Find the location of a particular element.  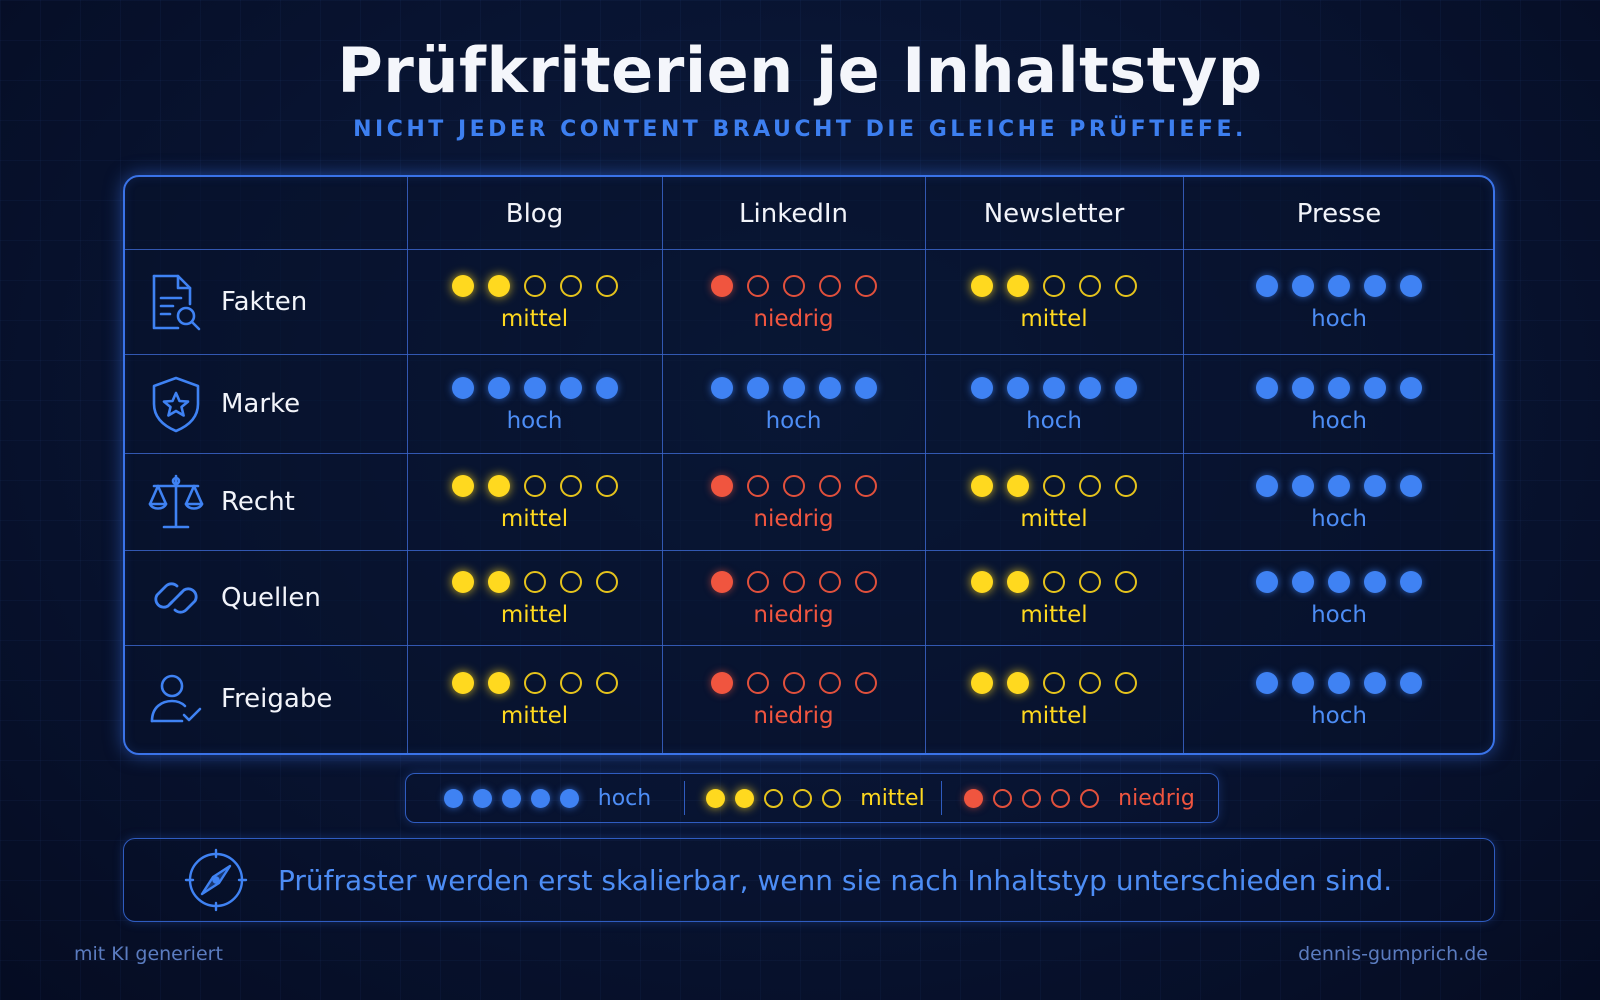

legend-item-mittel: mittel is located at coordinates (813, 798).